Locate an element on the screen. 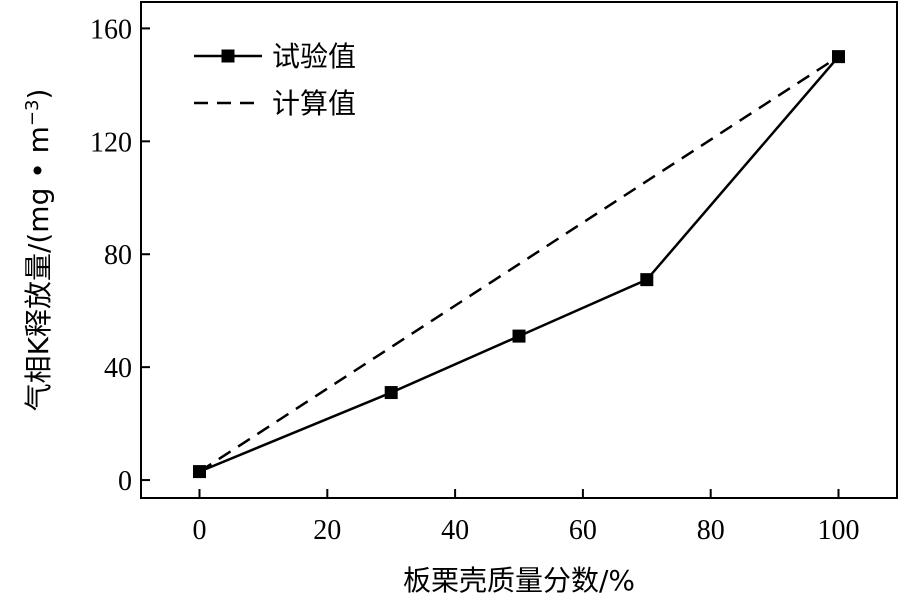  y-axis-title-close: ) is located at coordinates (38, 94).